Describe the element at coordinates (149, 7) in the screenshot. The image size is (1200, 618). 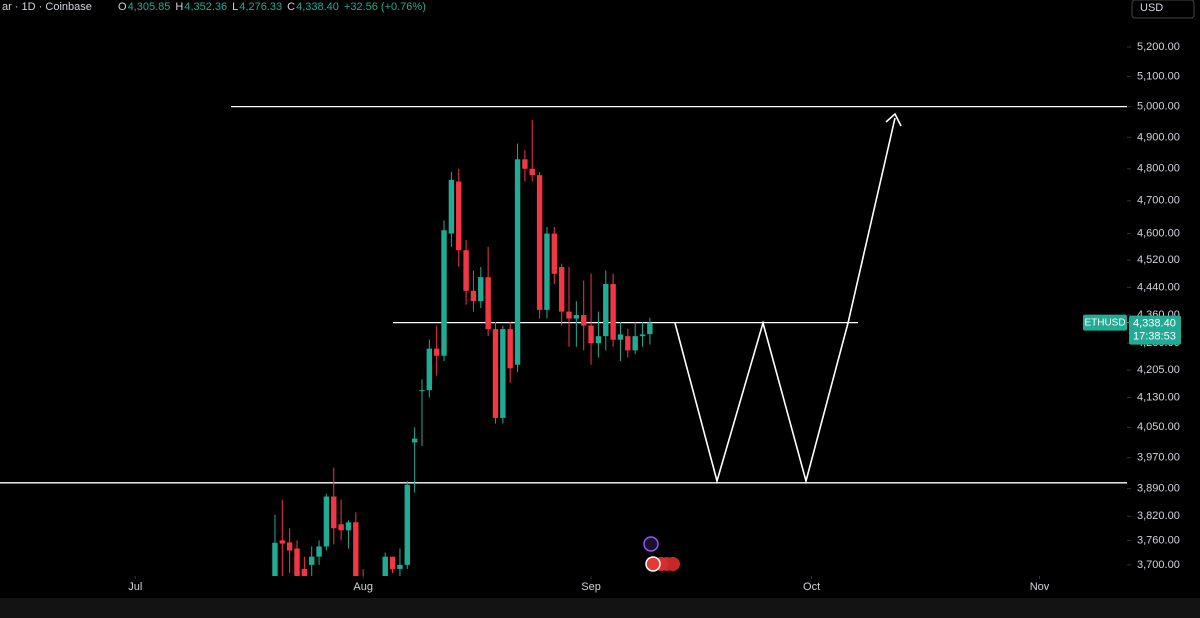
I see `header-value: 4,305.85` at that location.